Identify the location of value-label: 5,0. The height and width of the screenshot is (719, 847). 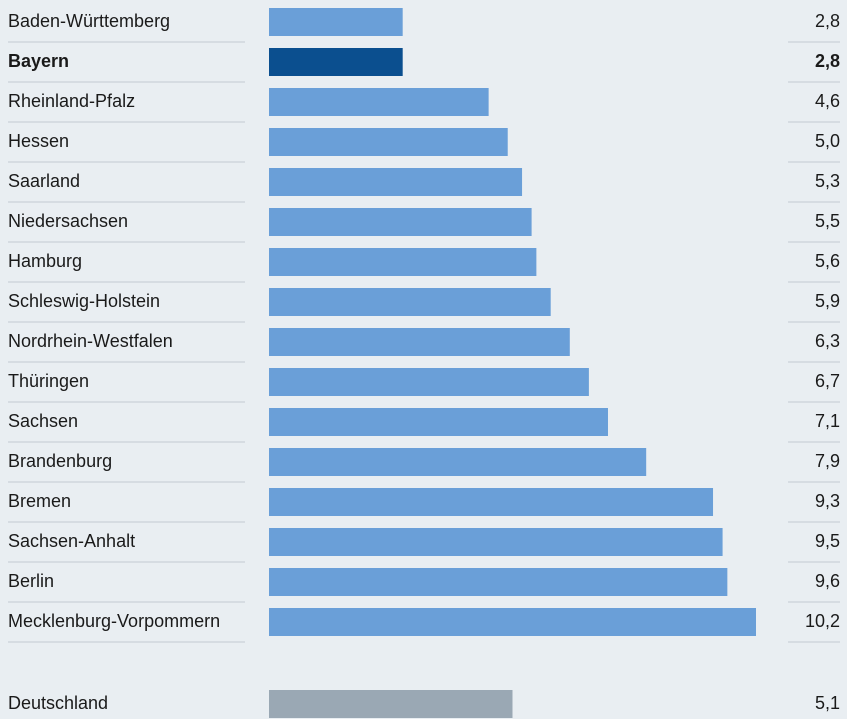
(827, 141).